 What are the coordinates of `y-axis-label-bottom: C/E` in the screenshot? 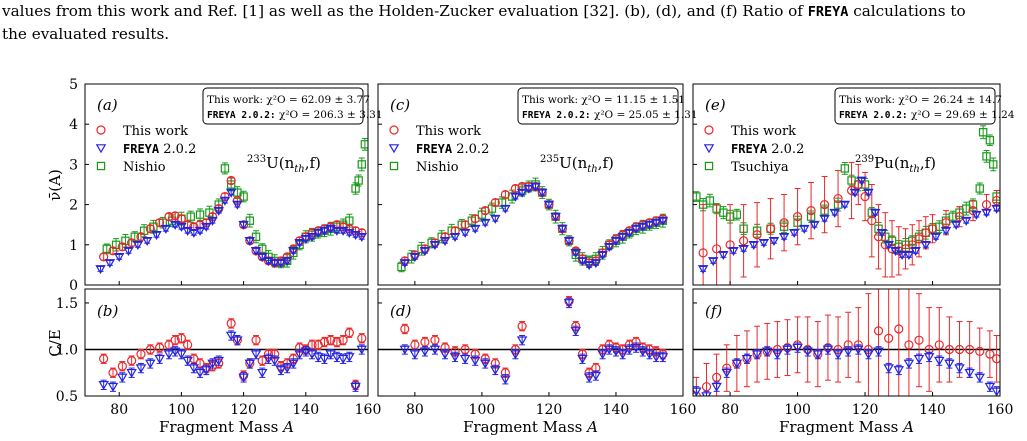 It's located at (55, 342).